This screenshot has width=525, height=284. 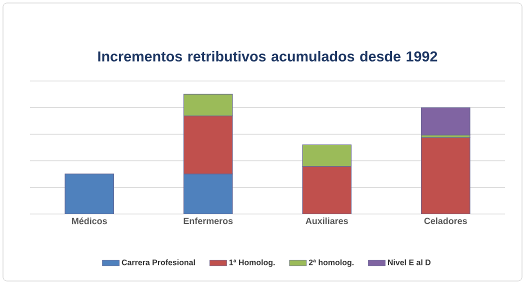 I want to click on x-tick-label: Auxiliares, so click(x=327, y=221).